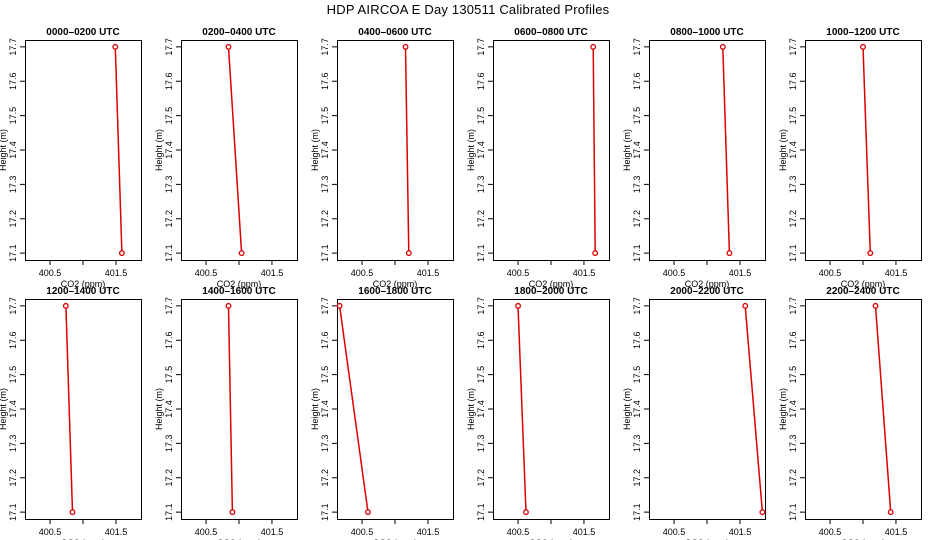 This screenshot has height=540, width=936. Describe the element at coordinates (862, 291) in the screenshot. I see `panel-title: 2200–2400 UTC` at that location.